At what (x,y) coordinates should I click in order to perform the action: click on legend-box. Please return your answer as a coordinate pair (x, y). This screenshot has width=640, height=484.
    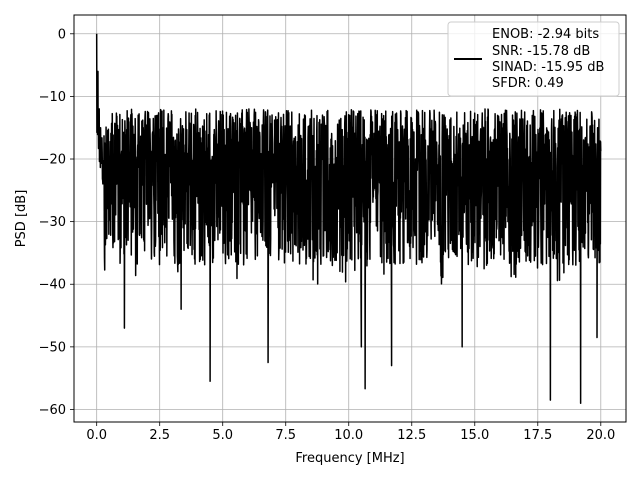
    Looking at the image, I should click on (533, 59).